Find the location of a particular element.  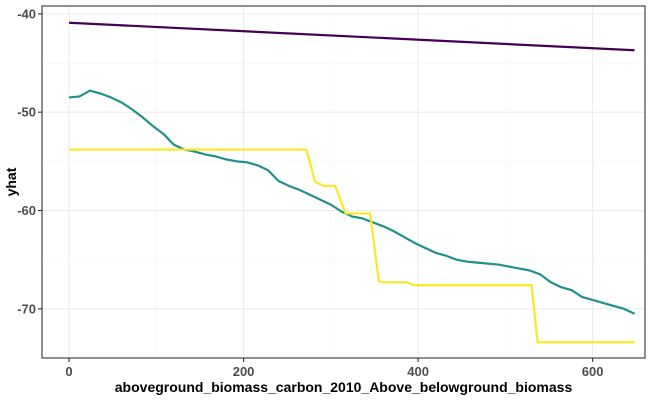

y-axis-title: yhat is located at coordinates (11, 181).